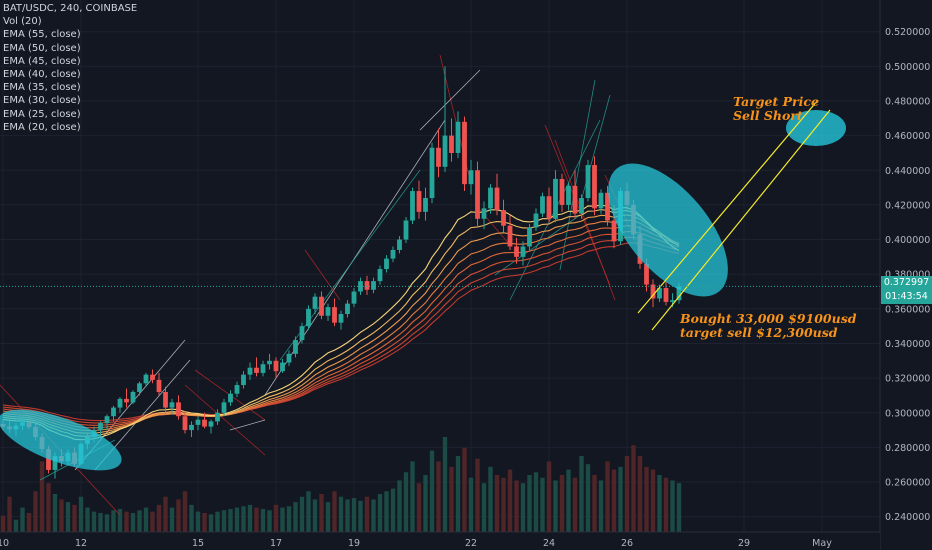  What do you see at coordinates (907, 240) in the screenshot?
I see `price-tick-label: 0.400000` at bounding box center [907, 240].